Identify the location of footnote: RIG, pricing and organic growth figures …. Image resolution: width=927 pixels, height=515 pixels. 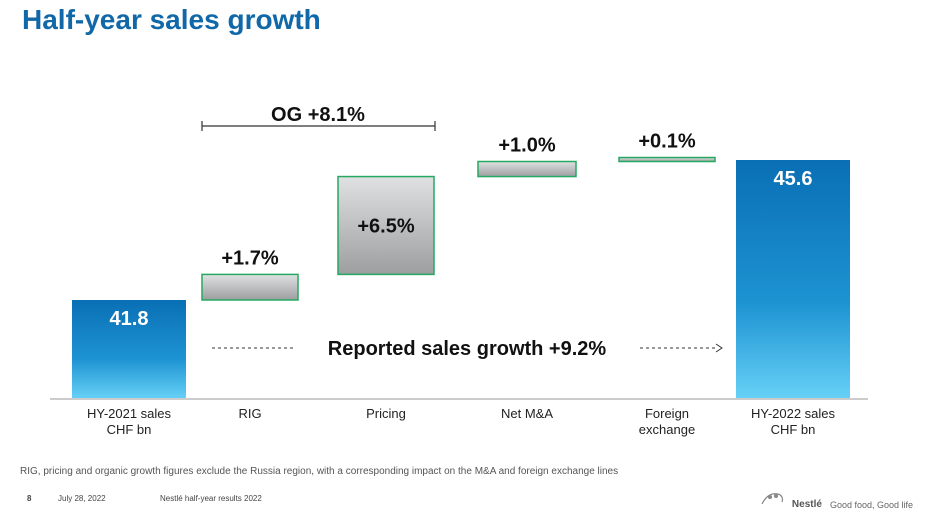
(319, 471).